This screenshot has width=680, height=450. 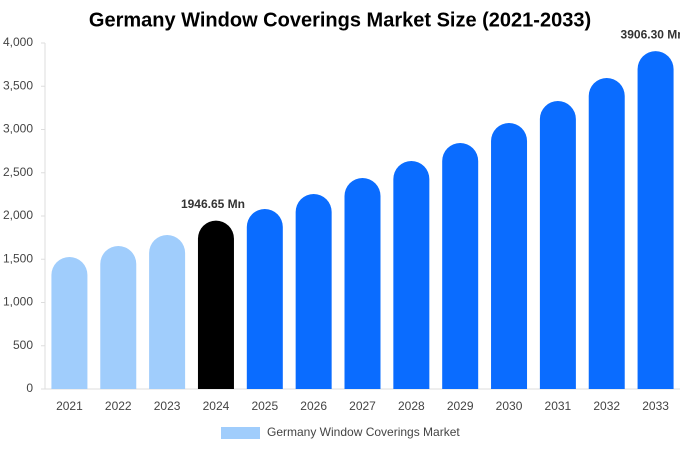 I want to click on legend-label: Germany Window Coverings Market, so click(x=363, y=432).